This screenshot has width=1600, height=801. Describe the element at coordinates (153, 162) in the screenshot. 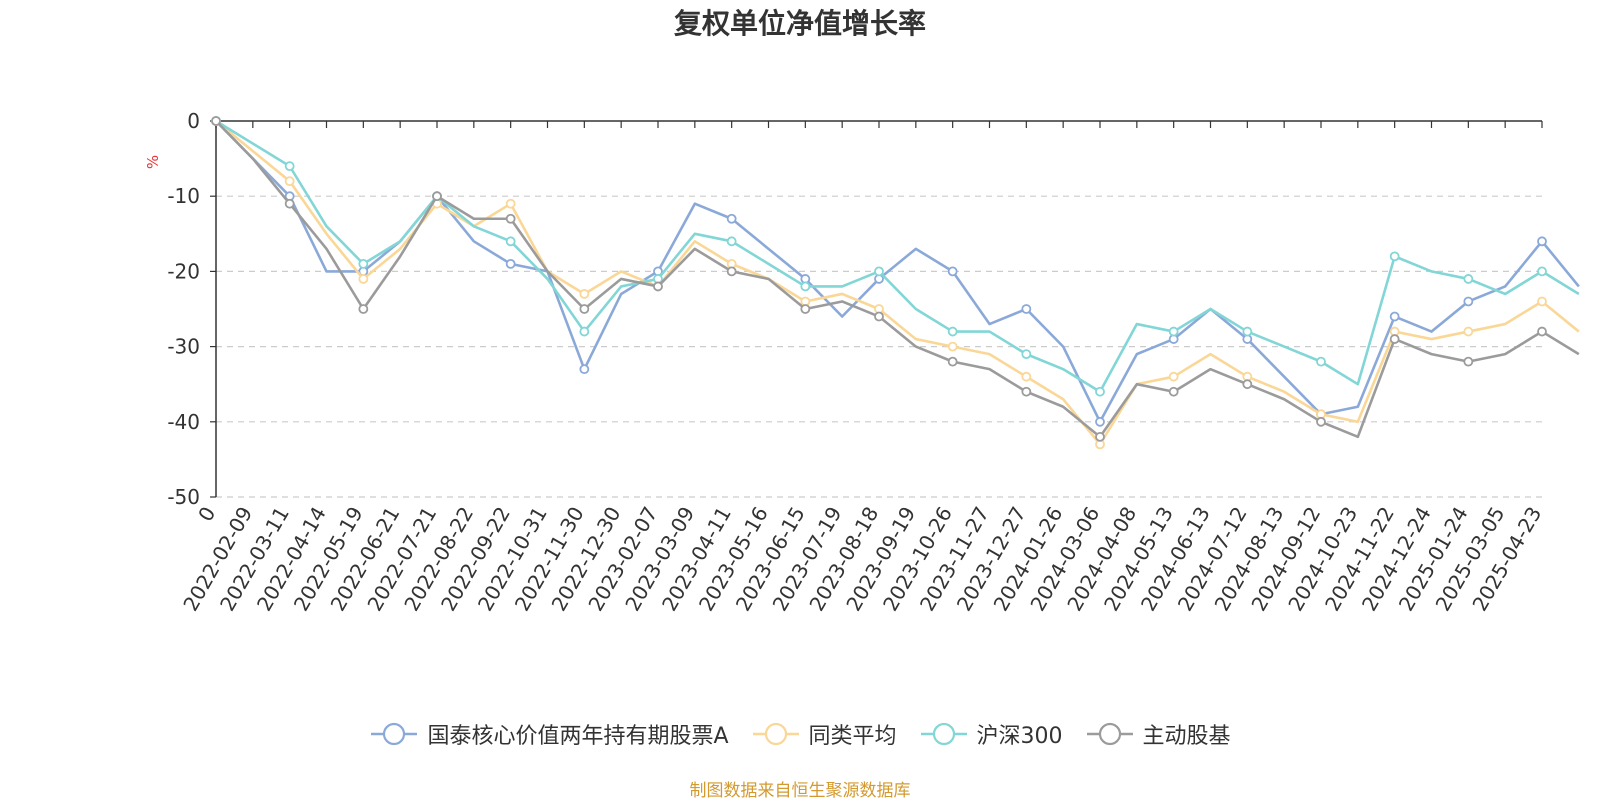

I see `y-axis-label: %` at that location.